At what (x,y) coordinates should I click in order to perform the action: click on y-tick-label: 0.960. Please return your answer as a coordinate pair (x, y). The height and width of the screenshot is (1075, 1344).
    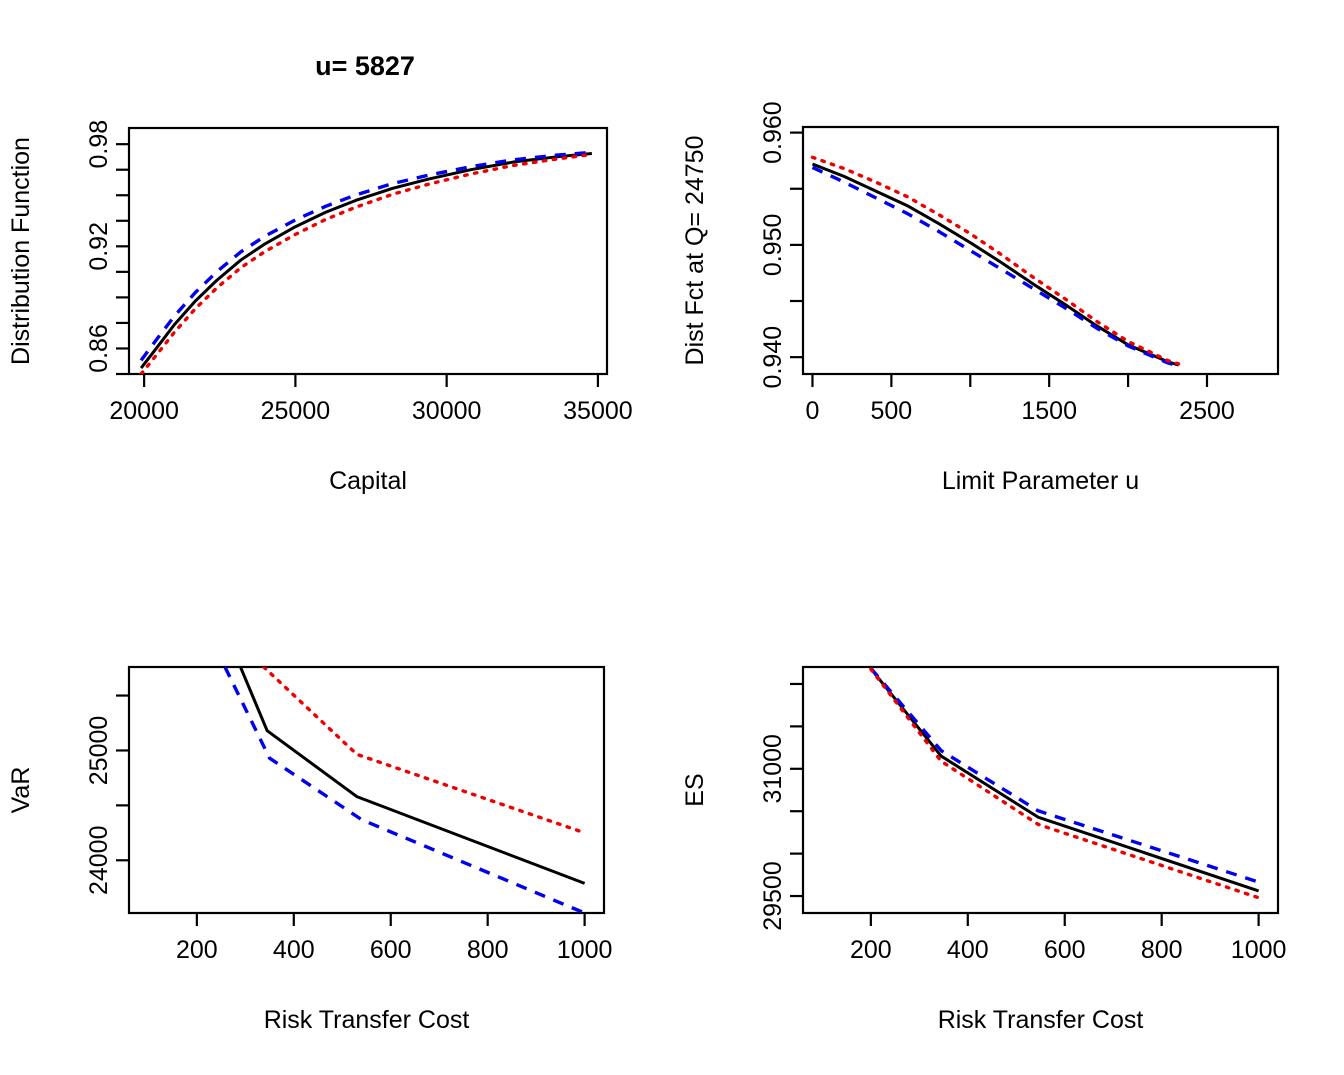
    Looking at the image, I should click on (773, 132).